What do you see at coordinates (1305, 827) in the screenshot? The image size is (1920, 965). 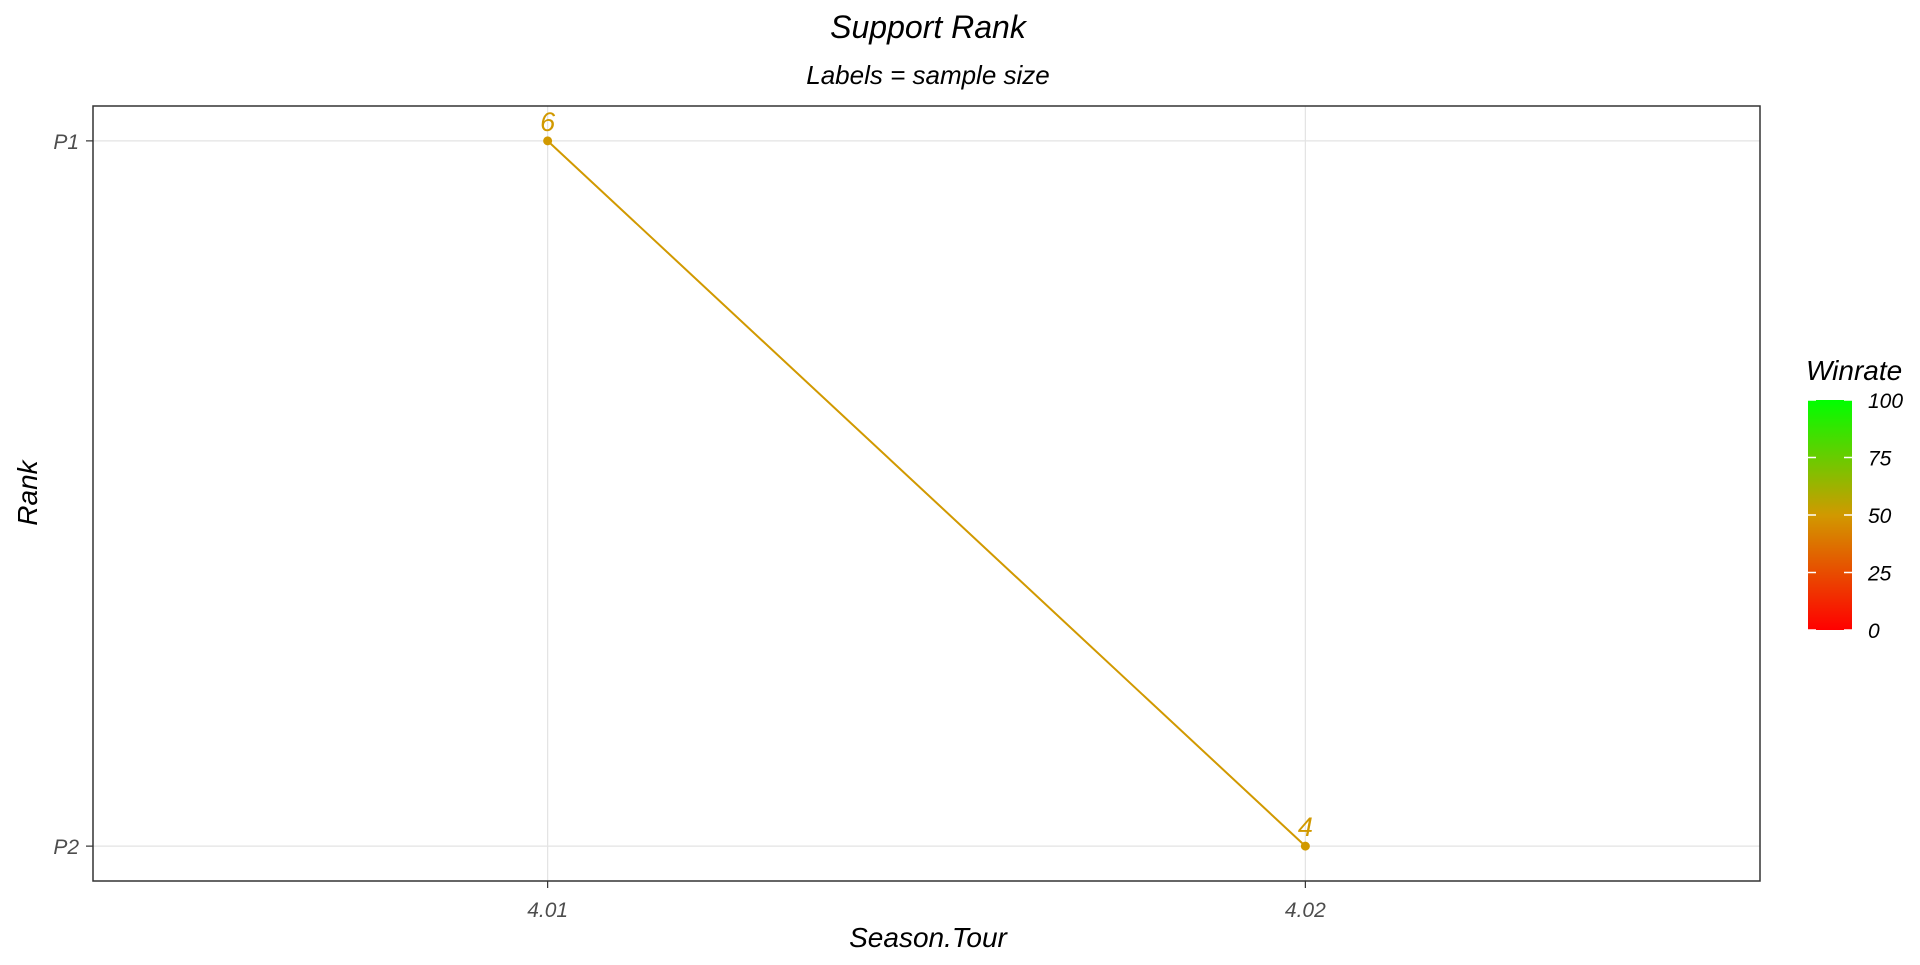 I see `data-label: 4` at bounding box center [1305, 827].